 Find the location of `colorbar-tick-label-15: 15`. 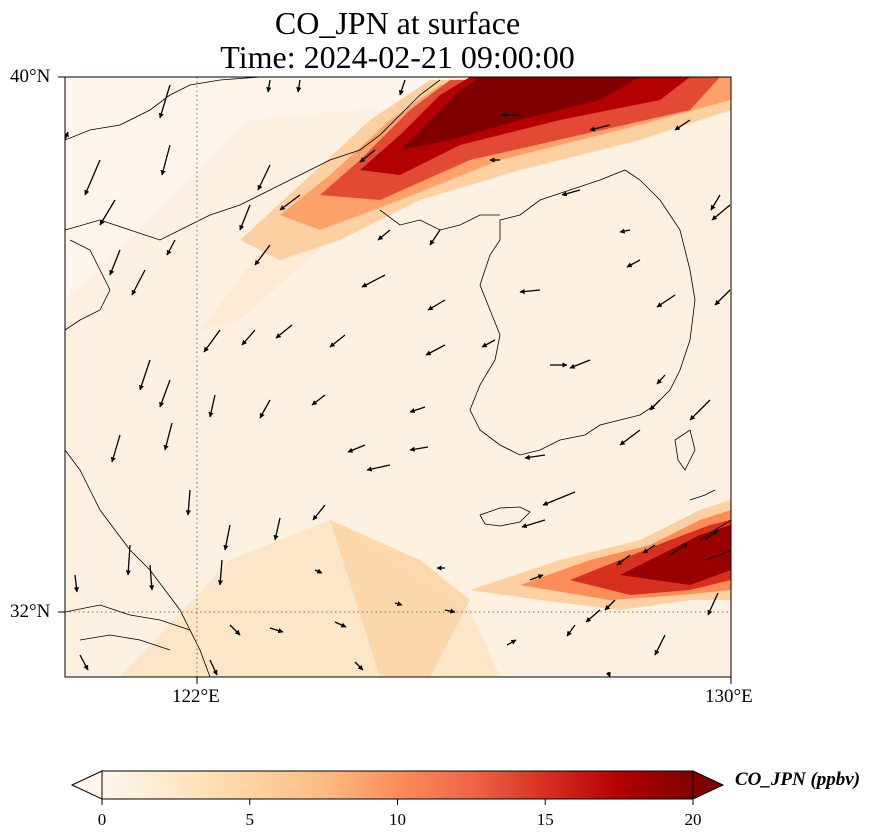

colorbar-tick-label-15: 15 is located at coordinates (545, 819).